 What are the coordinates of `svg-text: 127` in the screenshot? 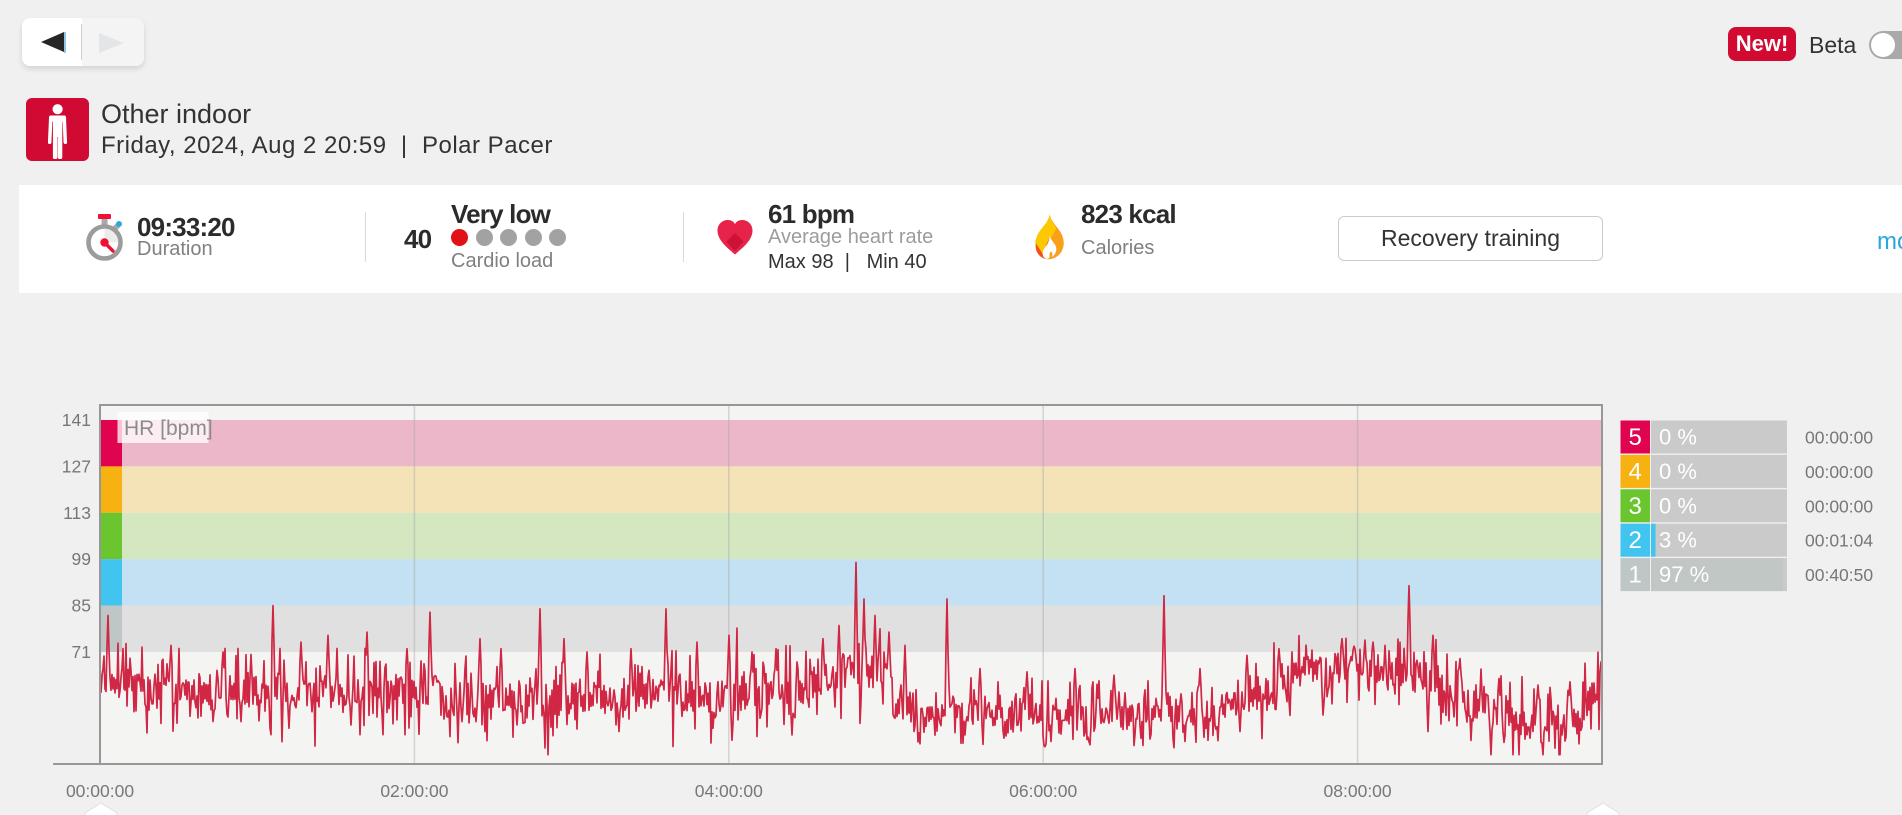 It's located at (76, 466).